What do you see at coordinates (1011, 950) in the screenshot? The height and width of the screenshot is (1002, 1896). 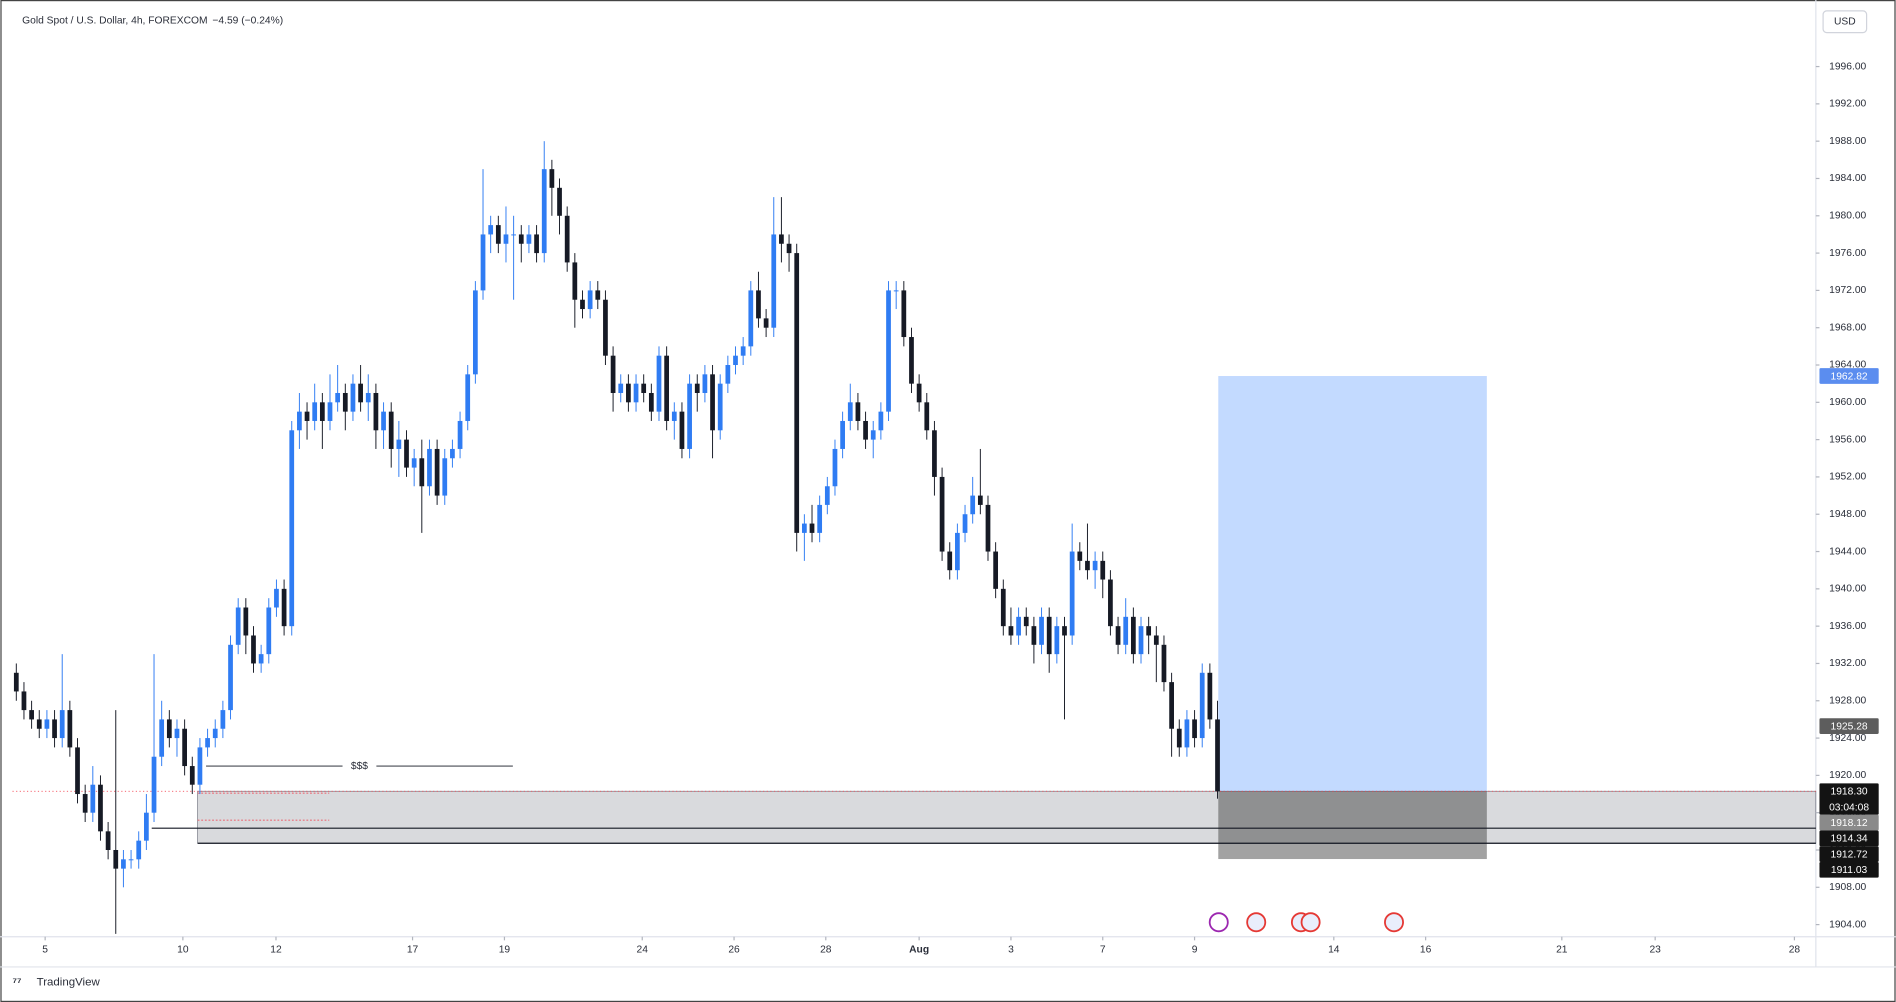 I see `x-tick-label: 3` at bounding box center [1011, 950].